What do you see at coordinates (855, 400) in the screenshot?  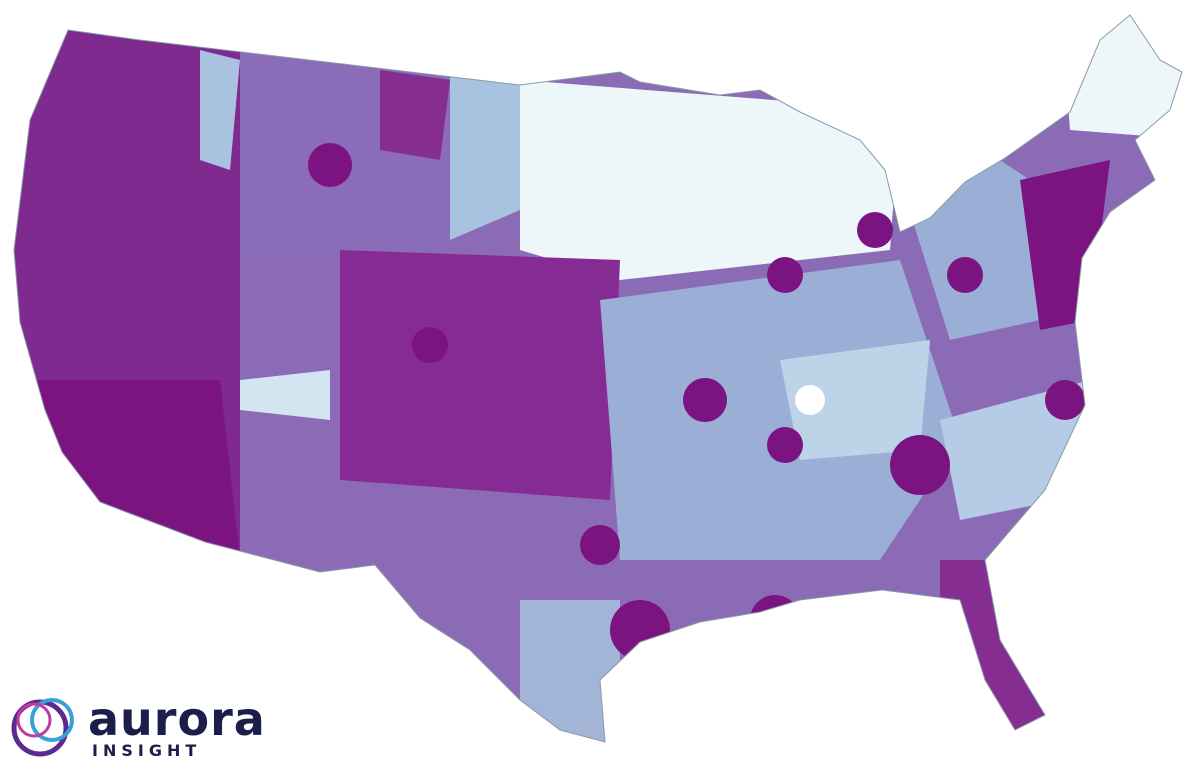 I see `region-appalachia` at bounding box center [855, 400].